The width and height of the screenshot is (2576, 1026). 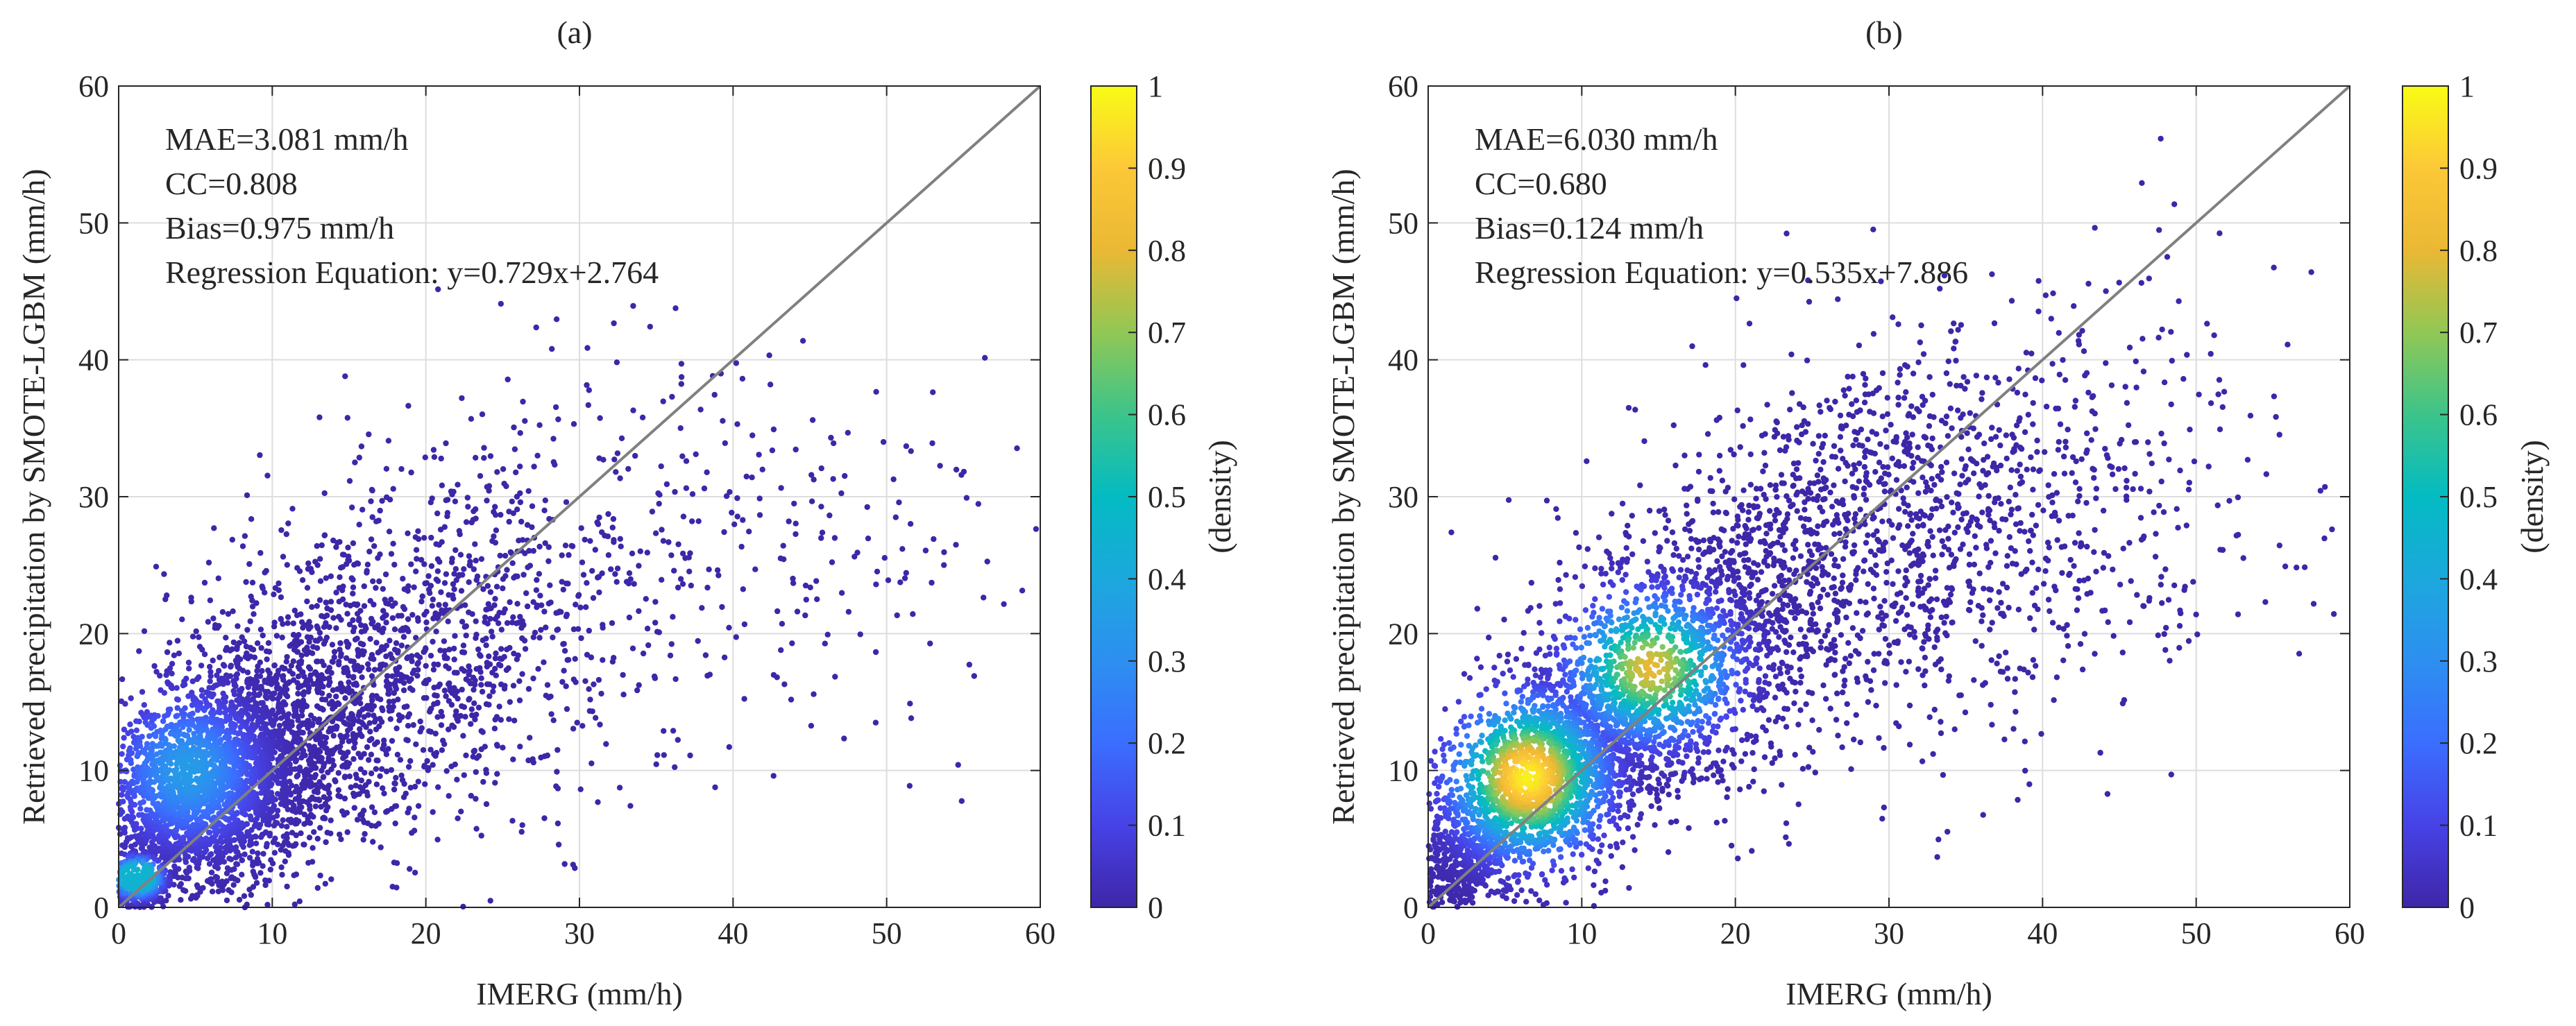 What do you see at coordinates (1167, 251) in the screenshot?
I see `colorbar-tick-label: 0.8` at bounding box center [1167, 251].